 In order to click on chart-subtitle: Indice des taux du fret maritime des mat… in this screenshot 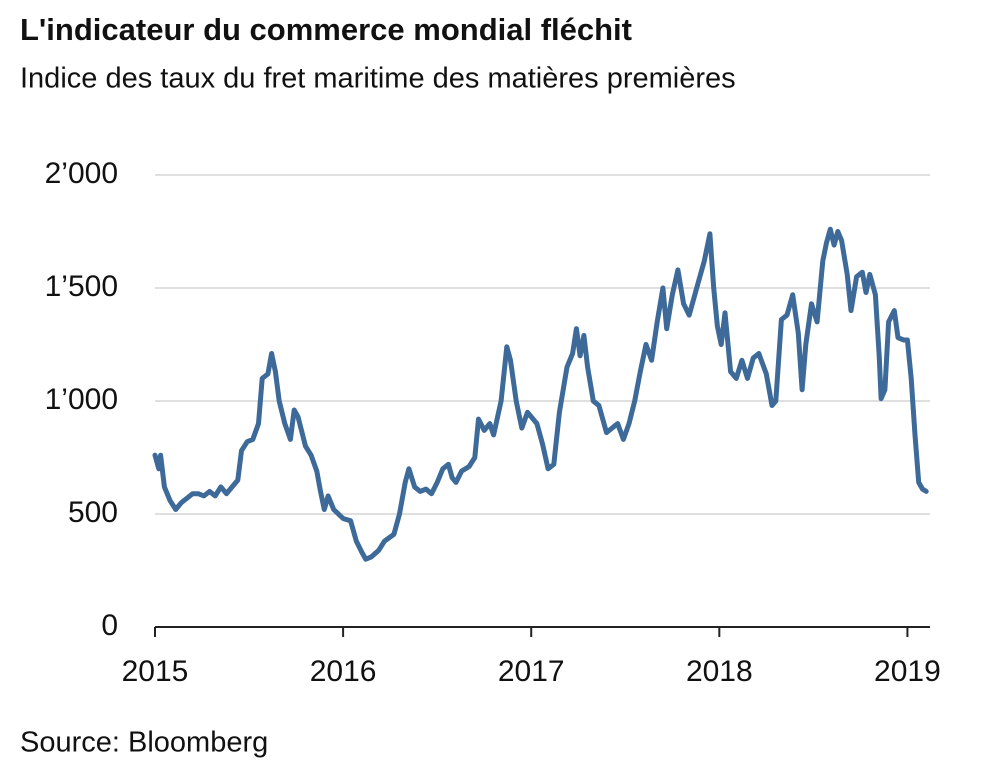, I will do `click(378, 79)`.